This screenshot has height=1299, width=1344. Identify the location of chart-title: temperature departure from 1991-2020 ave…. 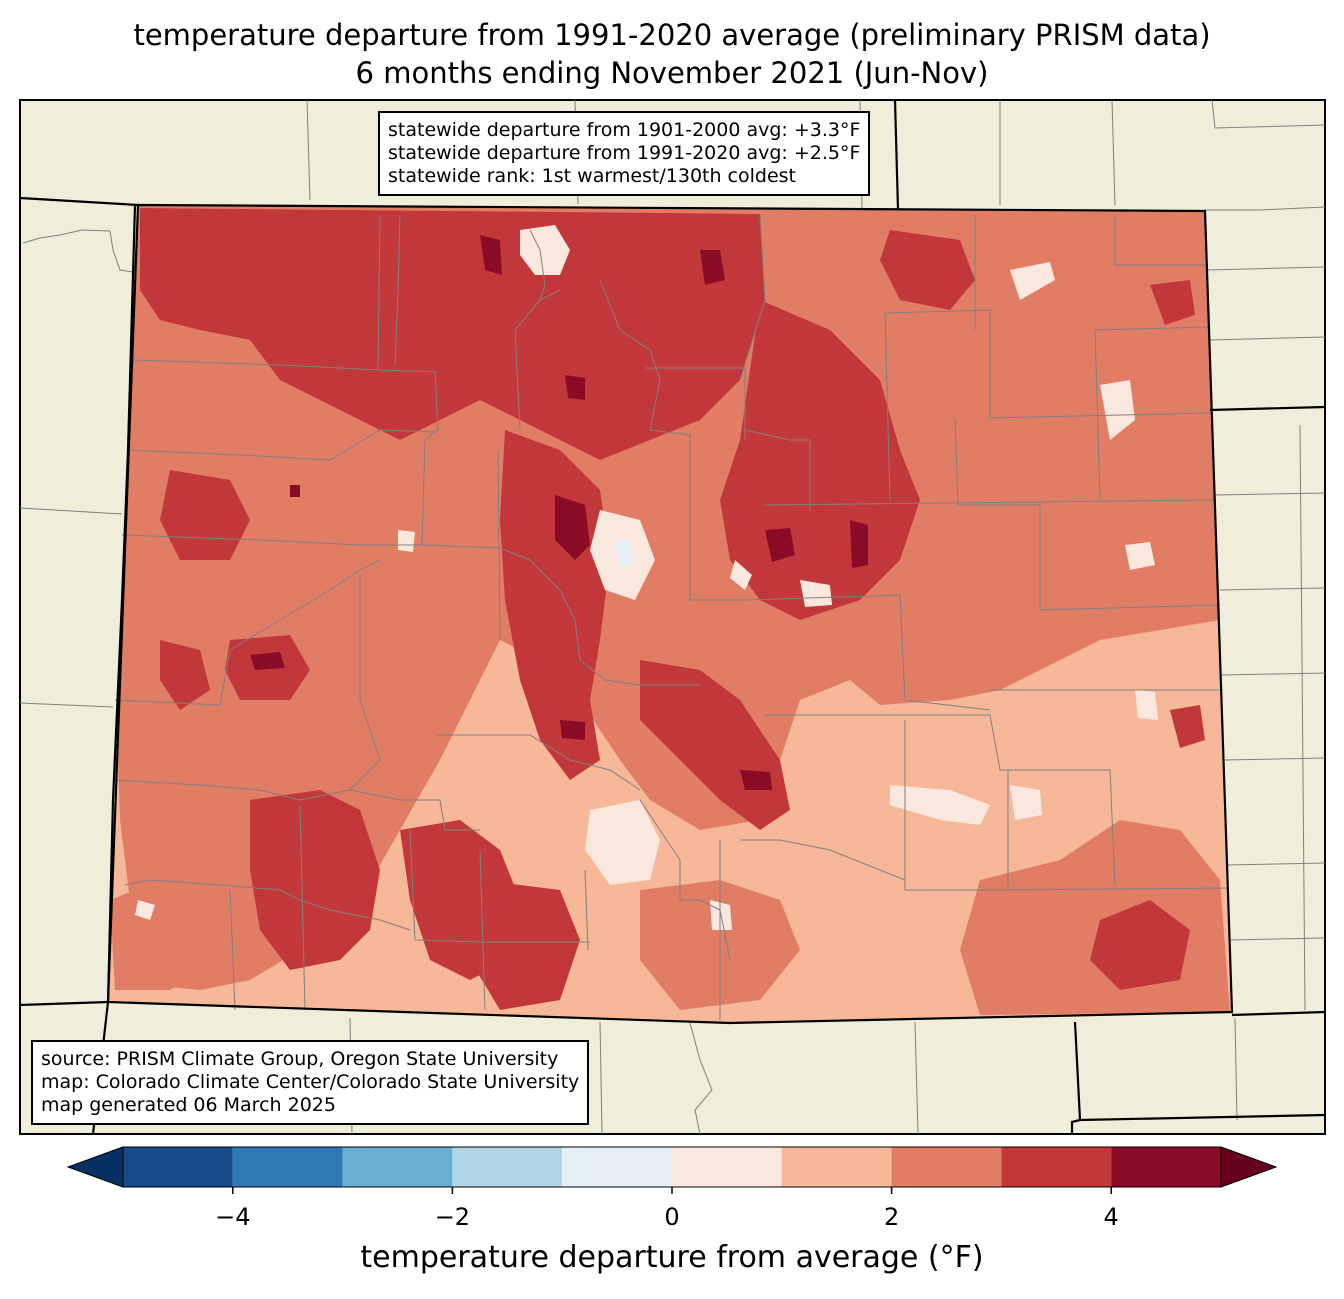
(672, 35).